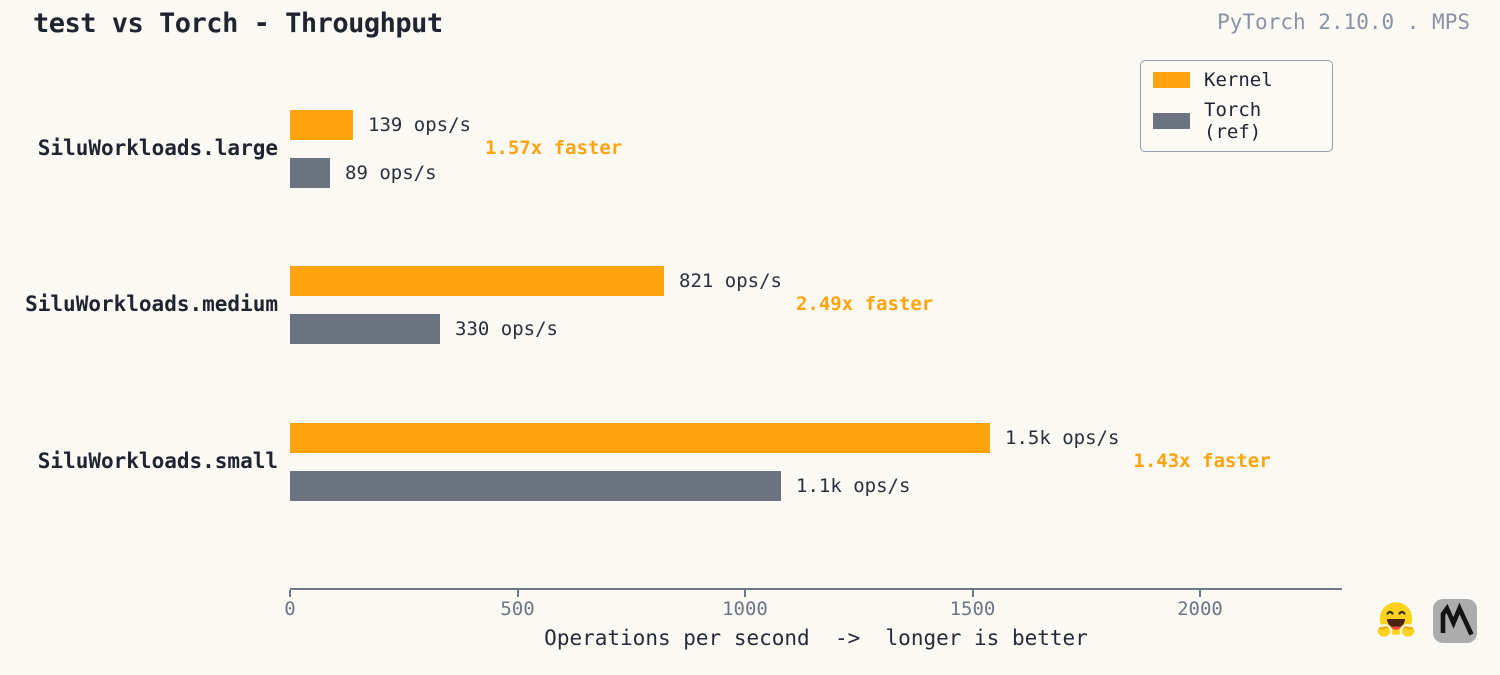 This screenshot has height=675, width=1500. What do you see at coordinates (1171, 121) in the screenshot?
I see `torch-swatch` at bounding box center [1171, 121].